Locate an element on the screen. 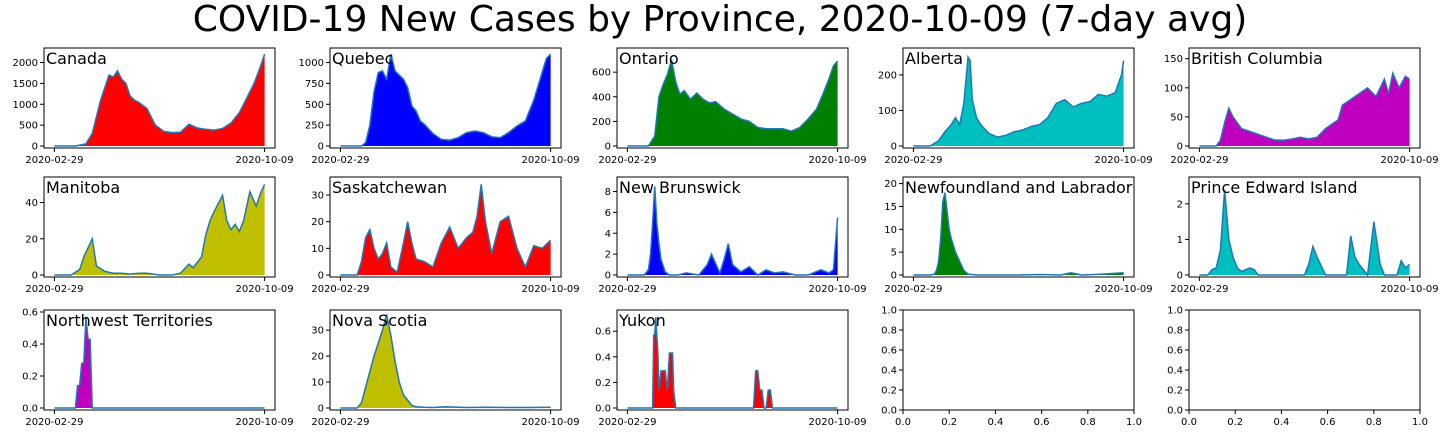 Image resolution: width=1440 pixels, height=432 pixels. panel-12: 0.0 0.2 0.4 0.6 2020-02-29 2020-10-09 Yukon is located at coordinates (731, 368).